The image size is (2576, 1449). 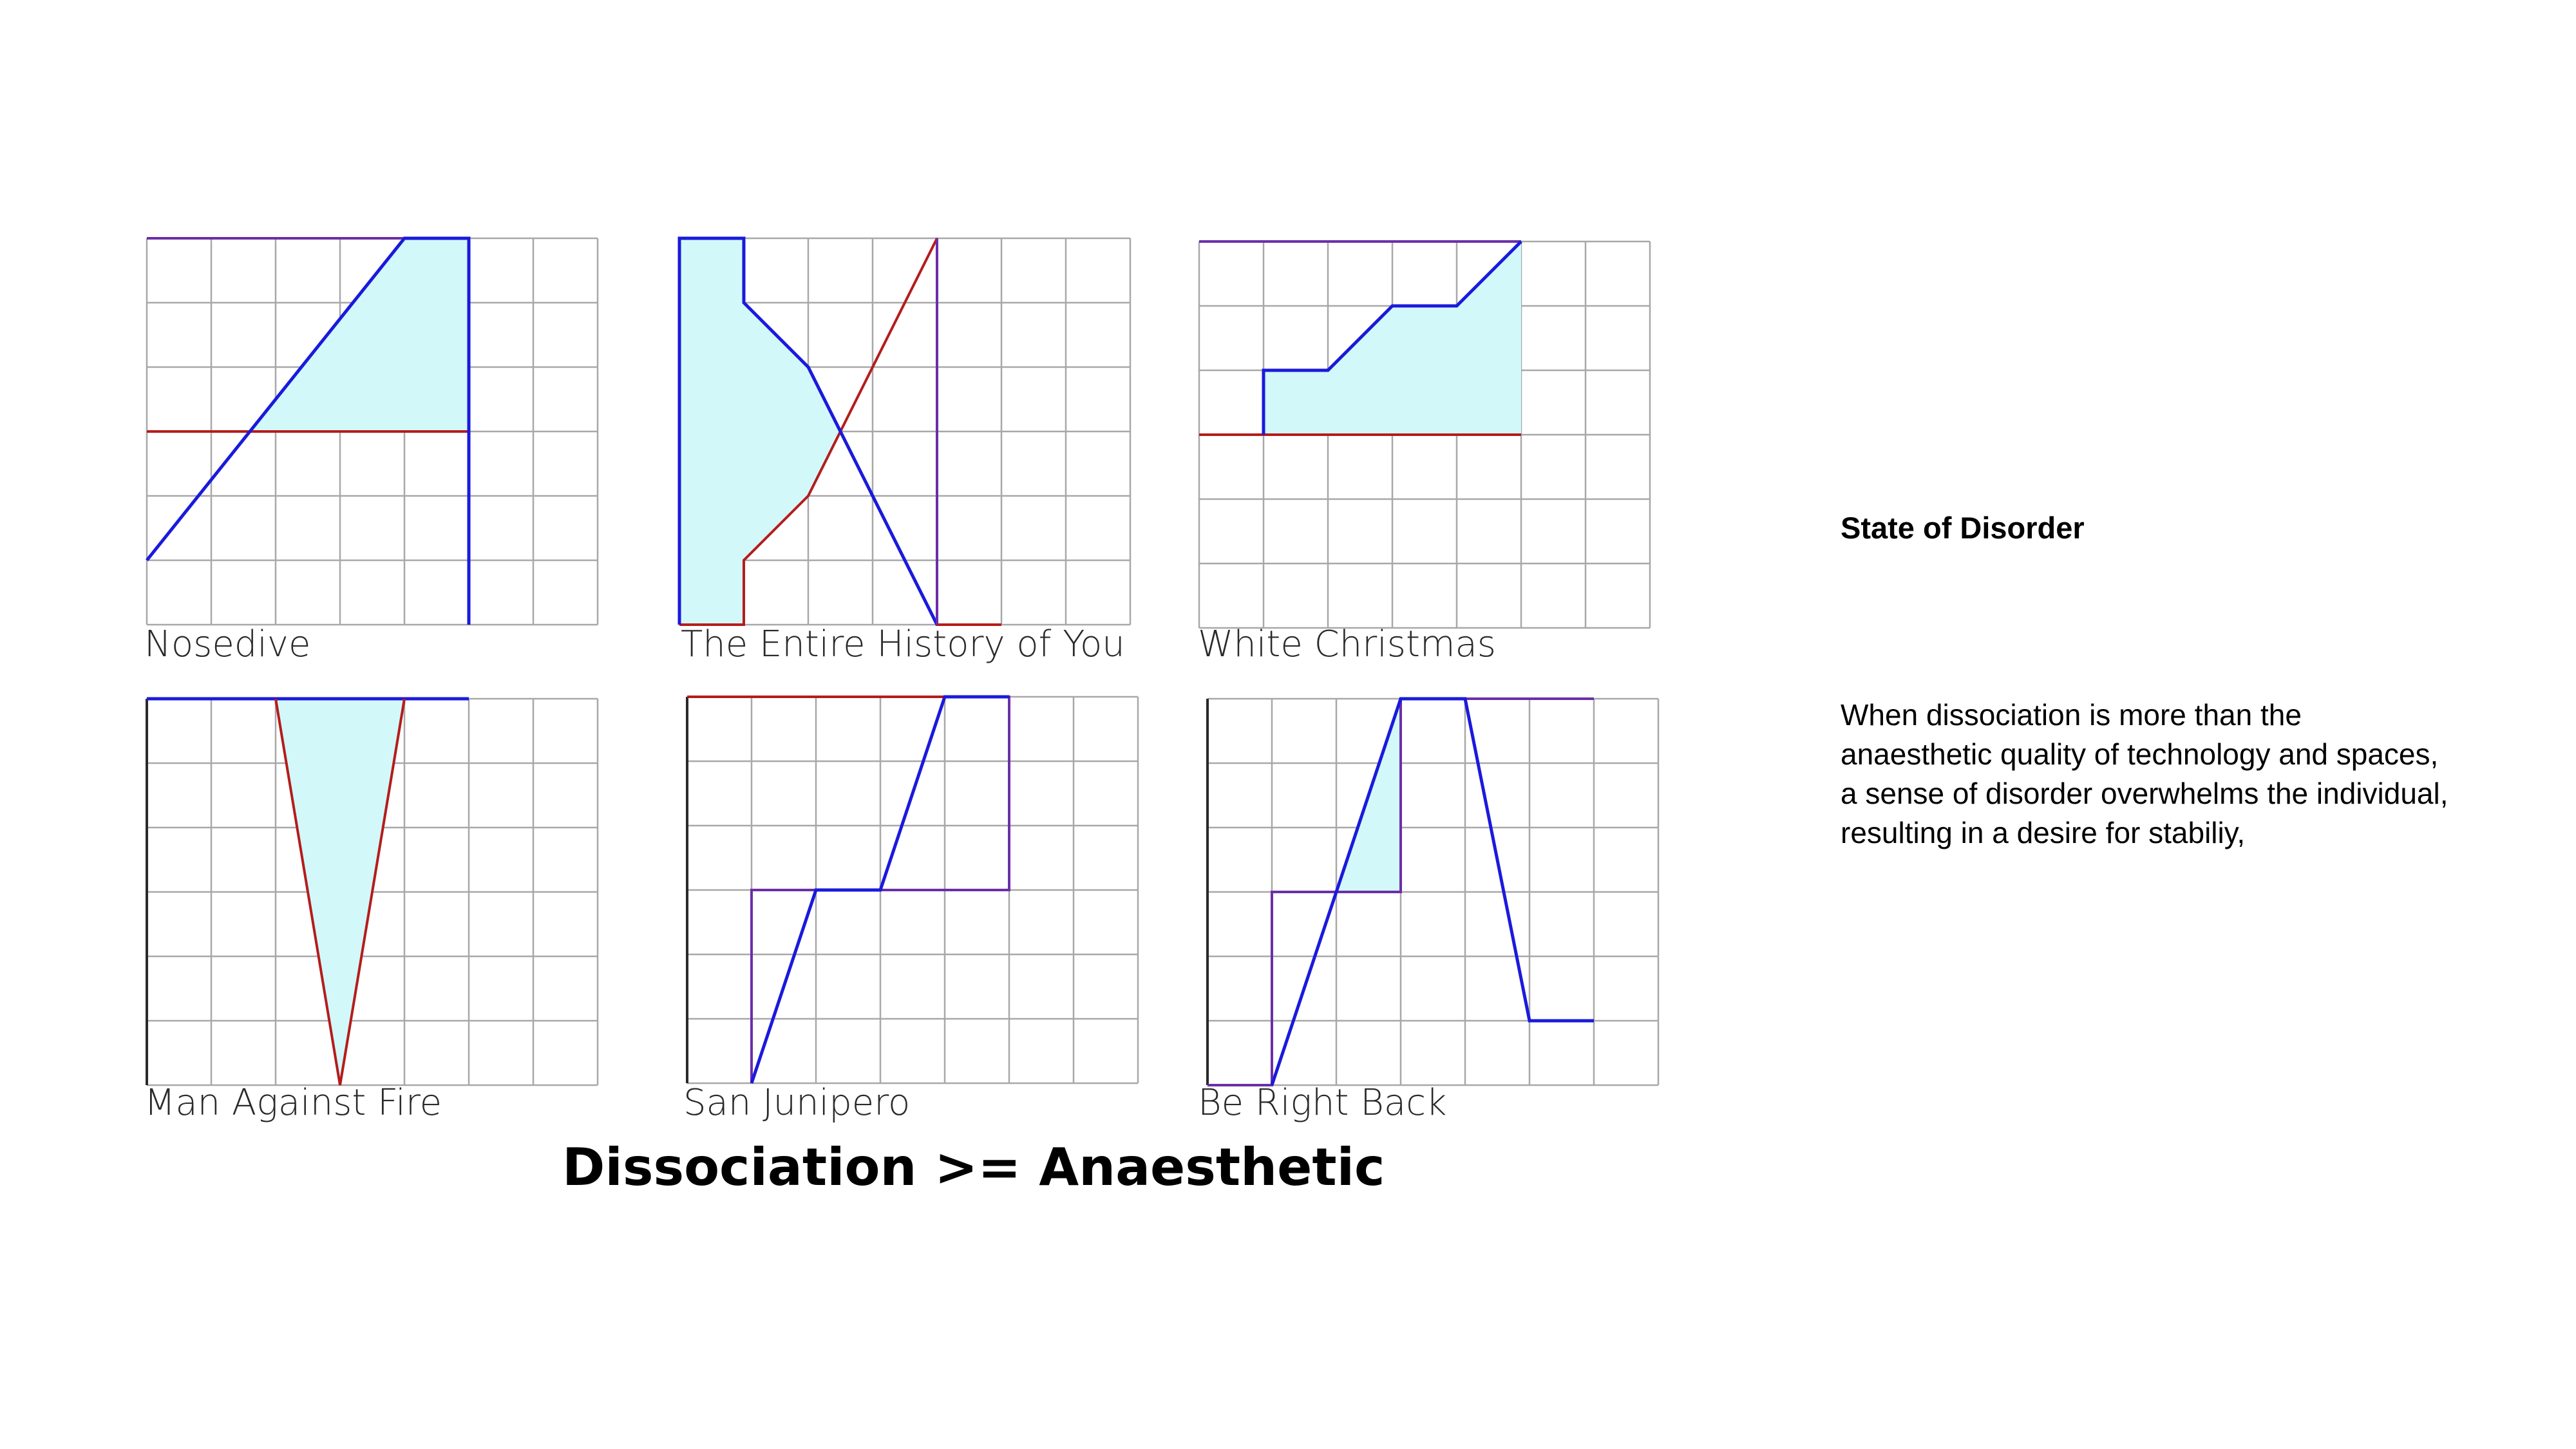 I want to click on purple-line, so click(x=880, y=889).